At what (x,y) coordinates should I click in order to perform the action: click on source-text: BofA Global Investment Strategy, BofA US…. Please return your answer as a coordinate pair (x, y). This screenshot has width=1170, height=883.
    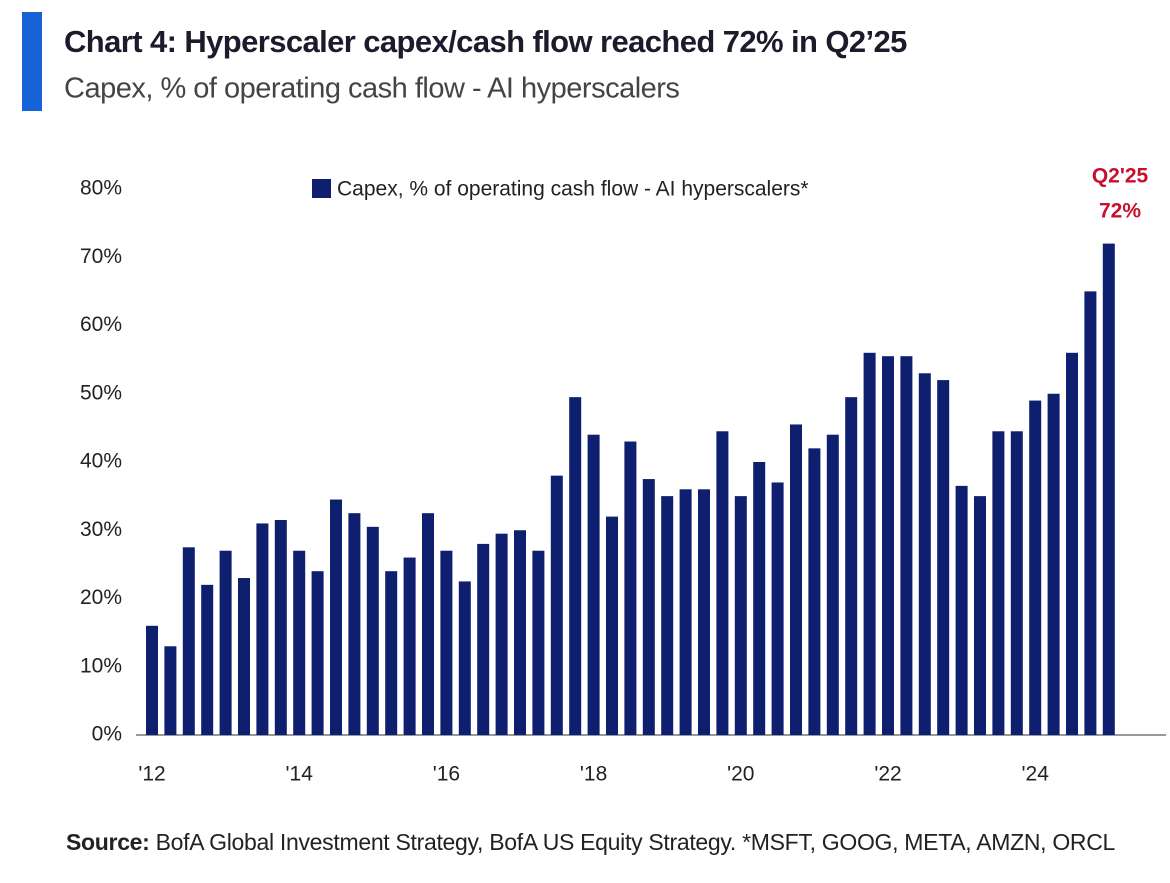
    Looking at the image, I should click on (635, 842).